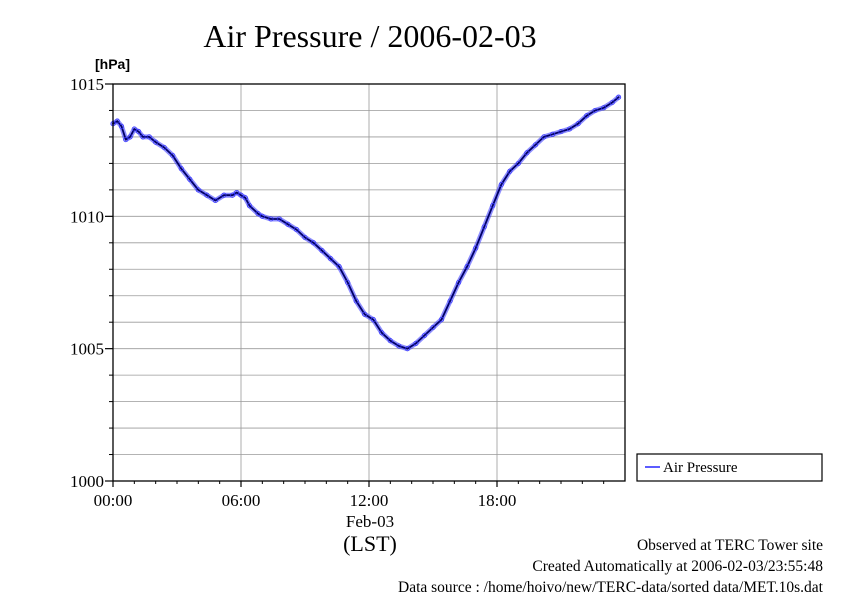 The height and width of the screenshot is (595, 842). Describe the element at coordinates (370, 543) in the screenshot. I see `x-axis-title: (LST)` at that location.